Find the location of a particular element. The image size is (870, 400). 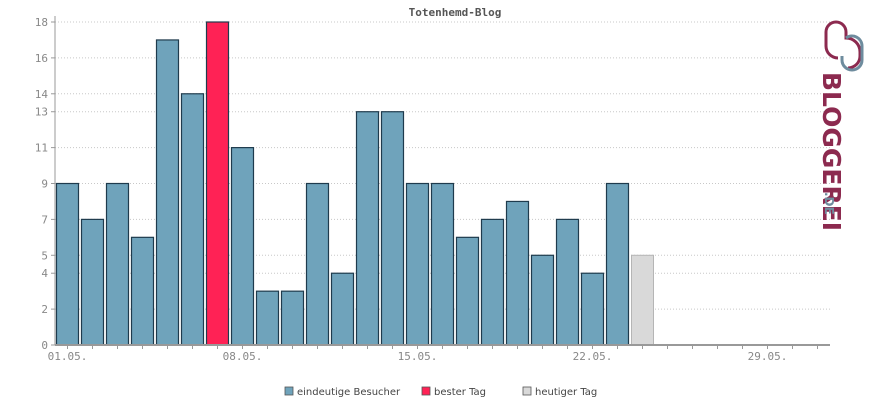

x-tick-label: 08.05. is located at coordinates (243, 356).